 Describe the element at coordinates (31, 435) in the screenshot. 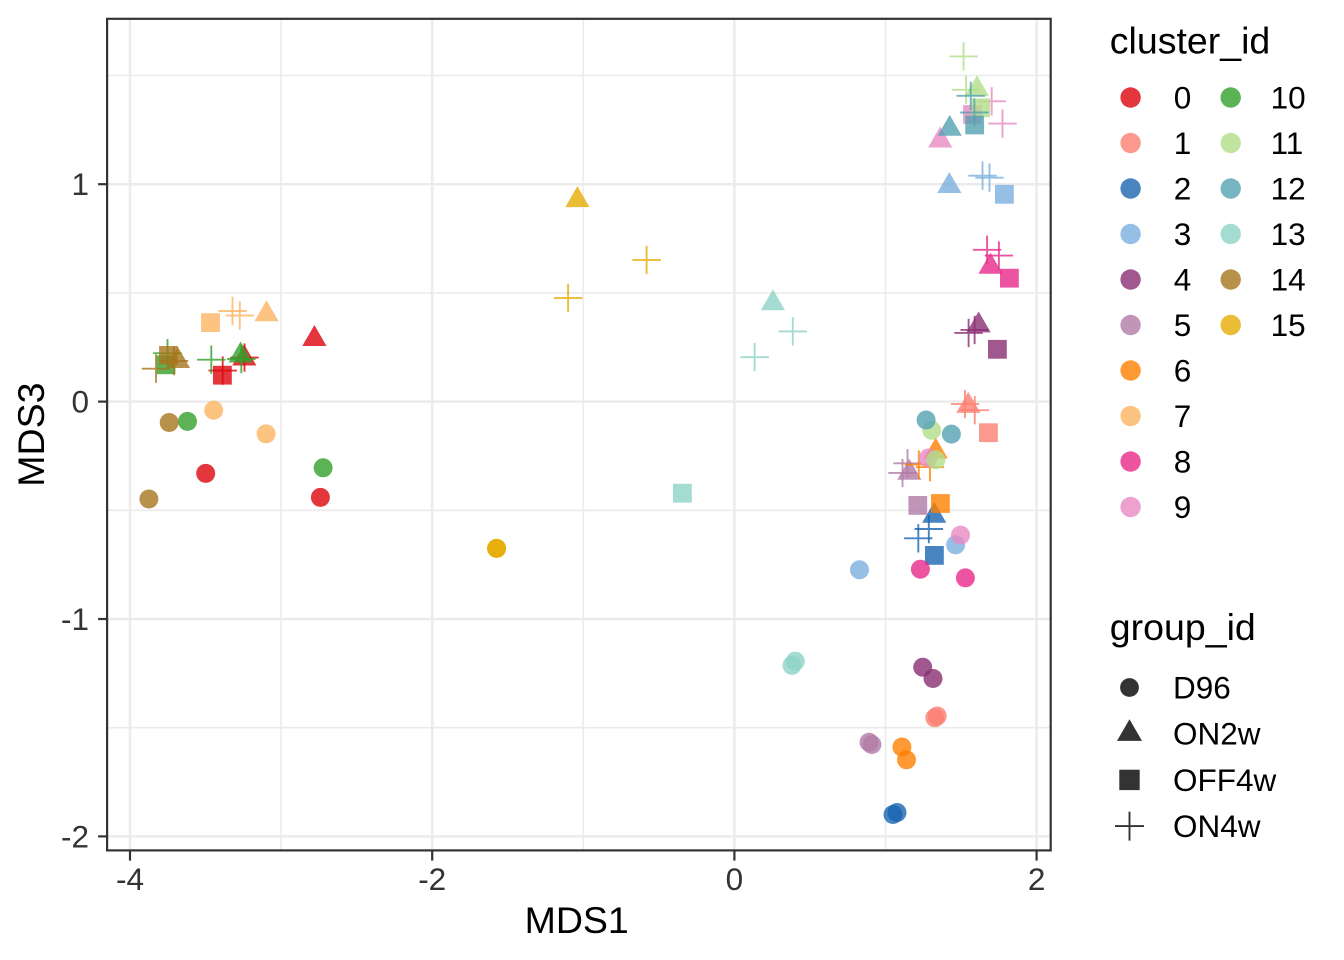

I see `svg-text: MDS3` at that location.